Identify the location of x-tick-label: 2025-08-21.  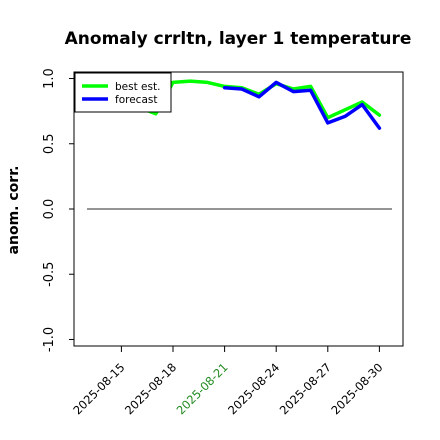
(202, 388).